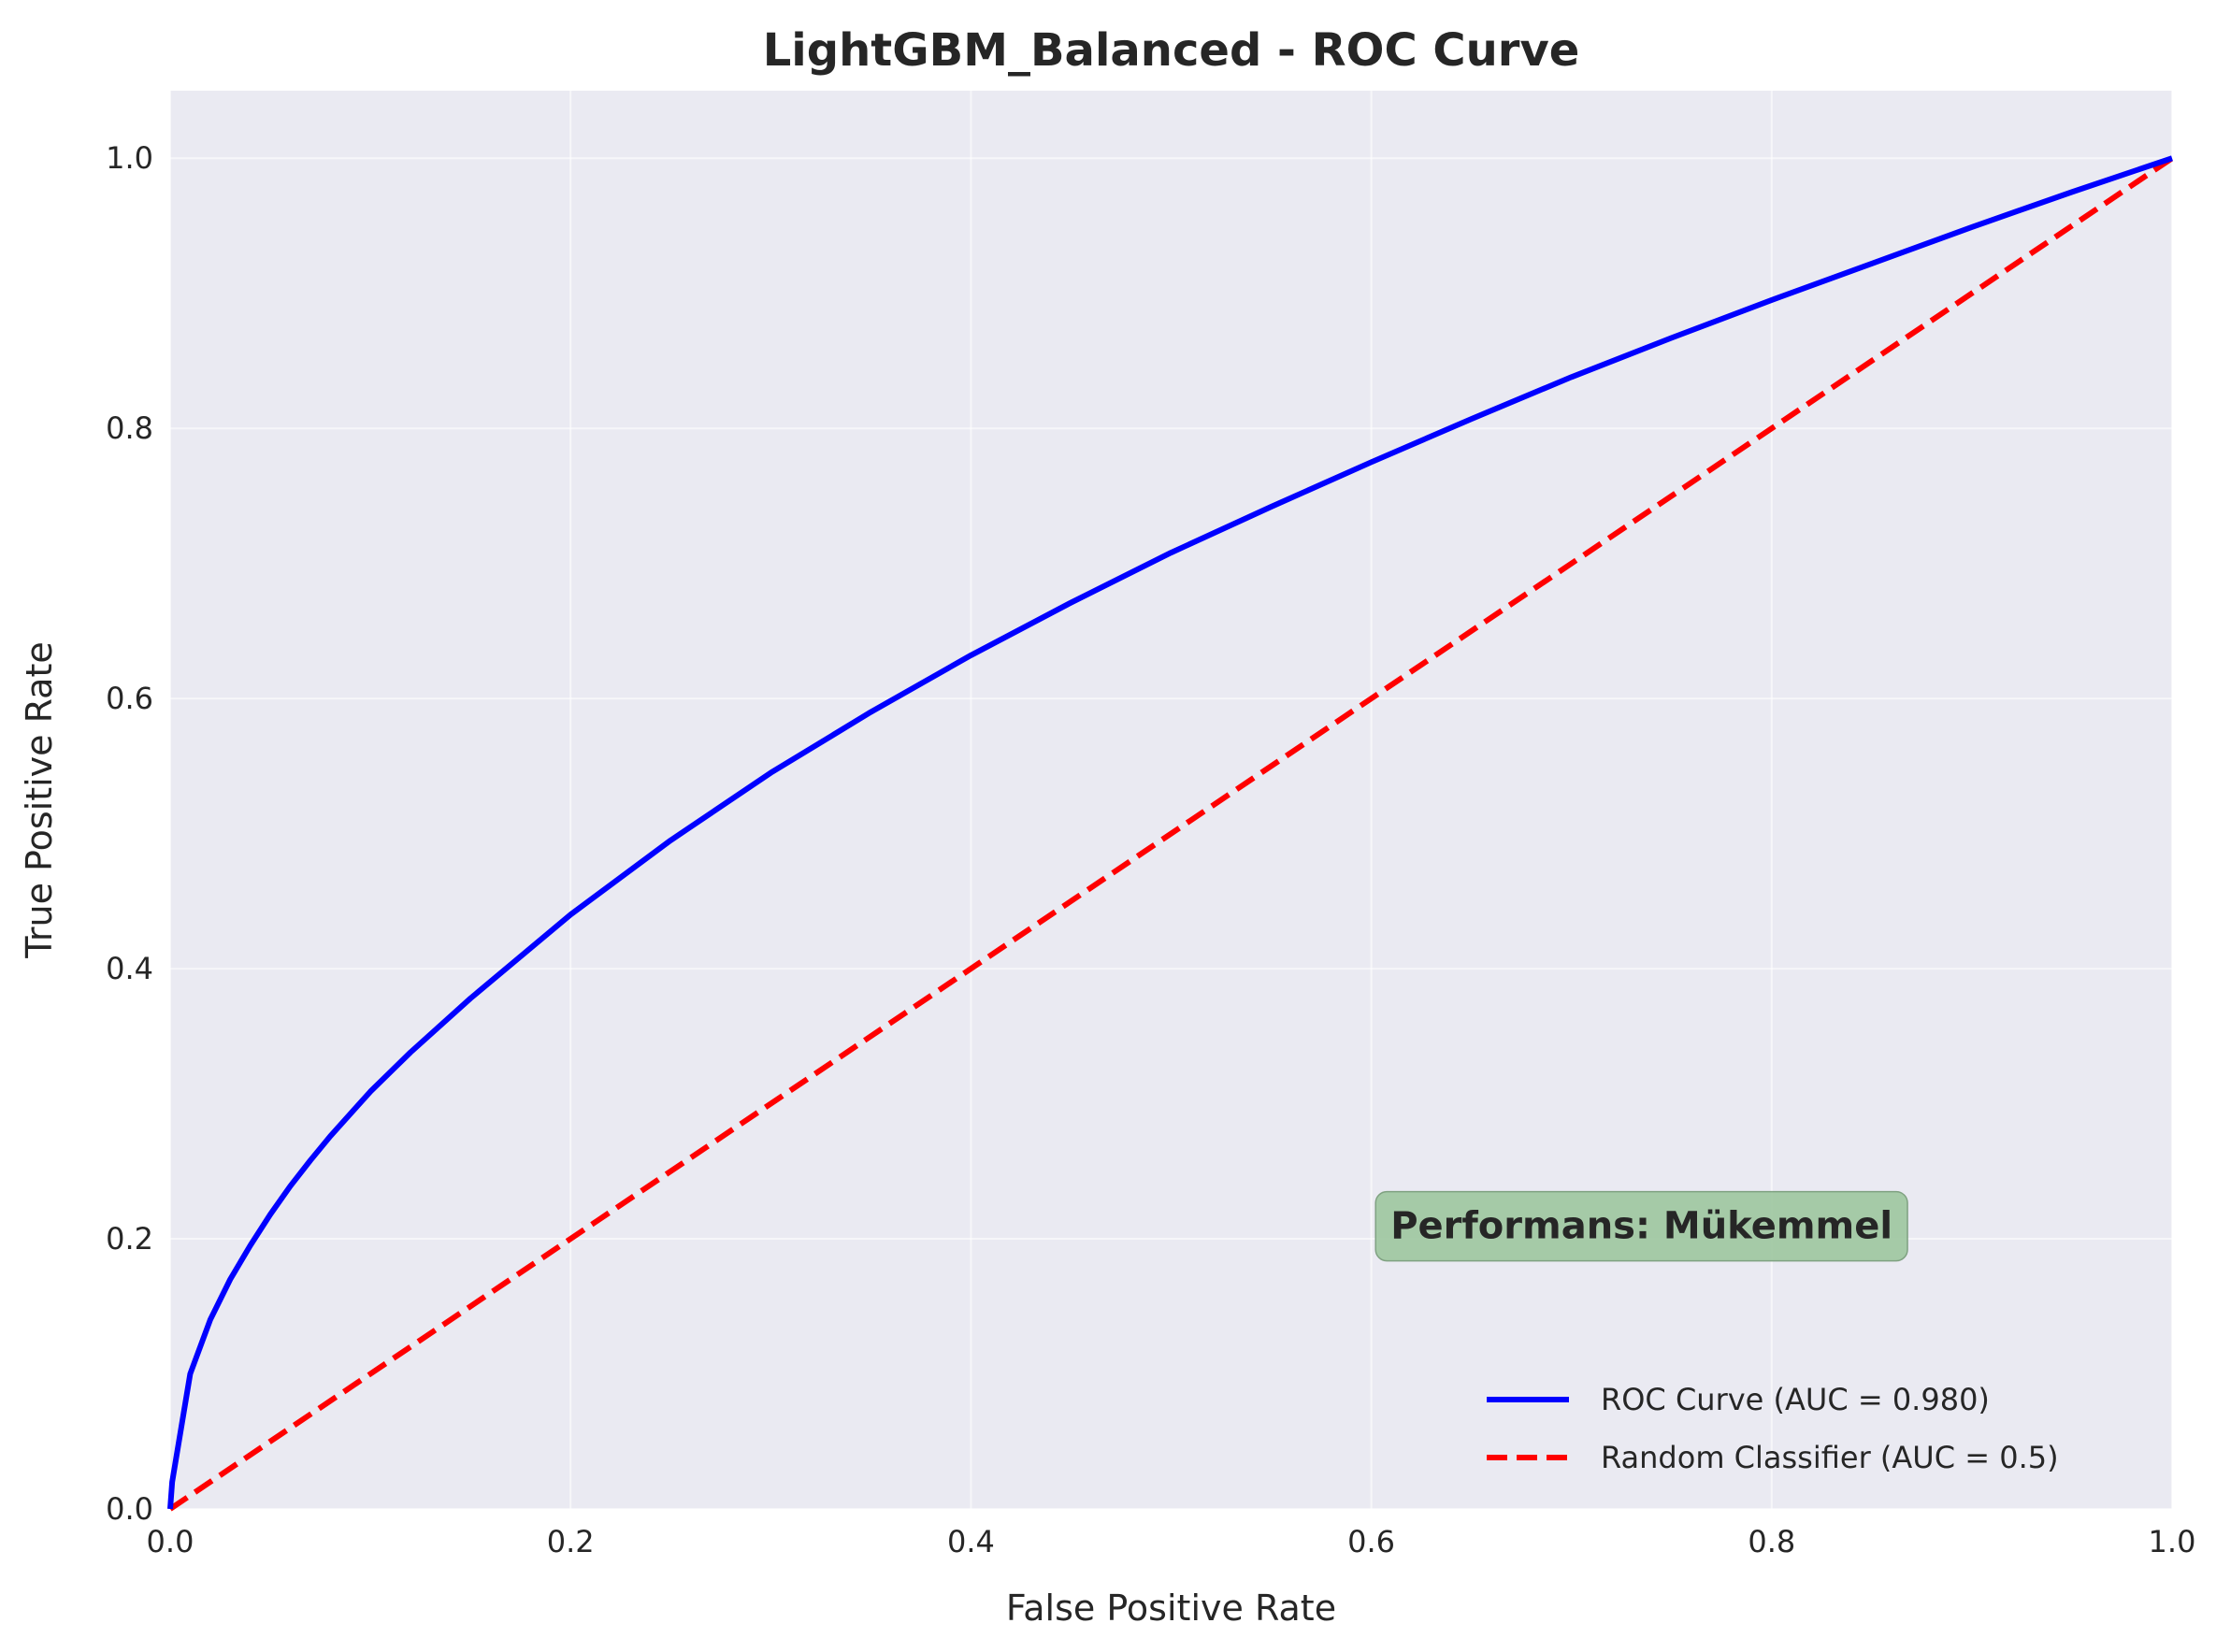 The height and width of the screenshot is (1652, 2216). I want to click on annotation-text: Performans: Mükemmel, so click(1641, 1227).